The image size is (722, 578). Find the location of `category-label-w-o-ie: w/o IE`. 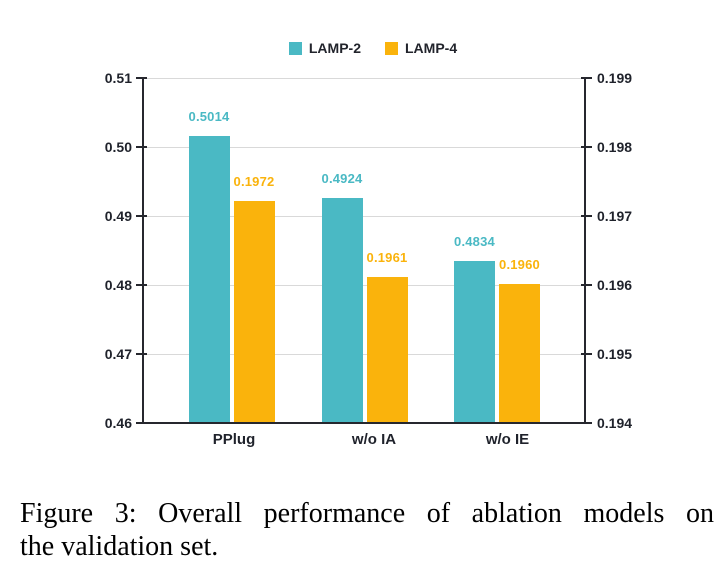

category-label-w-o-ie: w/o IE is located at coordinates (507, 439).